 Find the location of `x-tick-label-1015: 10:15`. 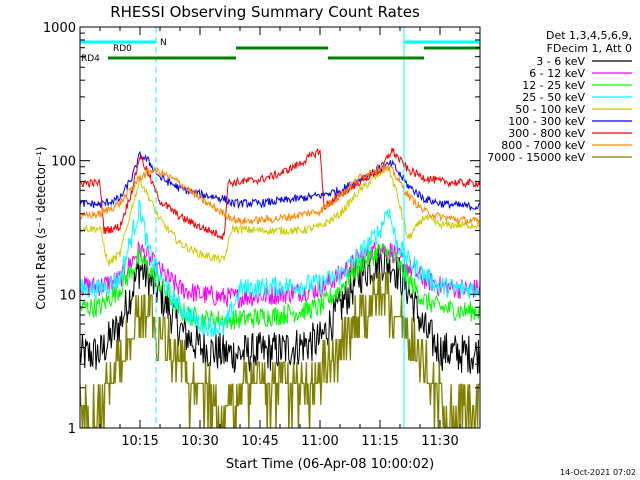

x-tick-label-1015: 10:15 is located at coordinates (139, 441).